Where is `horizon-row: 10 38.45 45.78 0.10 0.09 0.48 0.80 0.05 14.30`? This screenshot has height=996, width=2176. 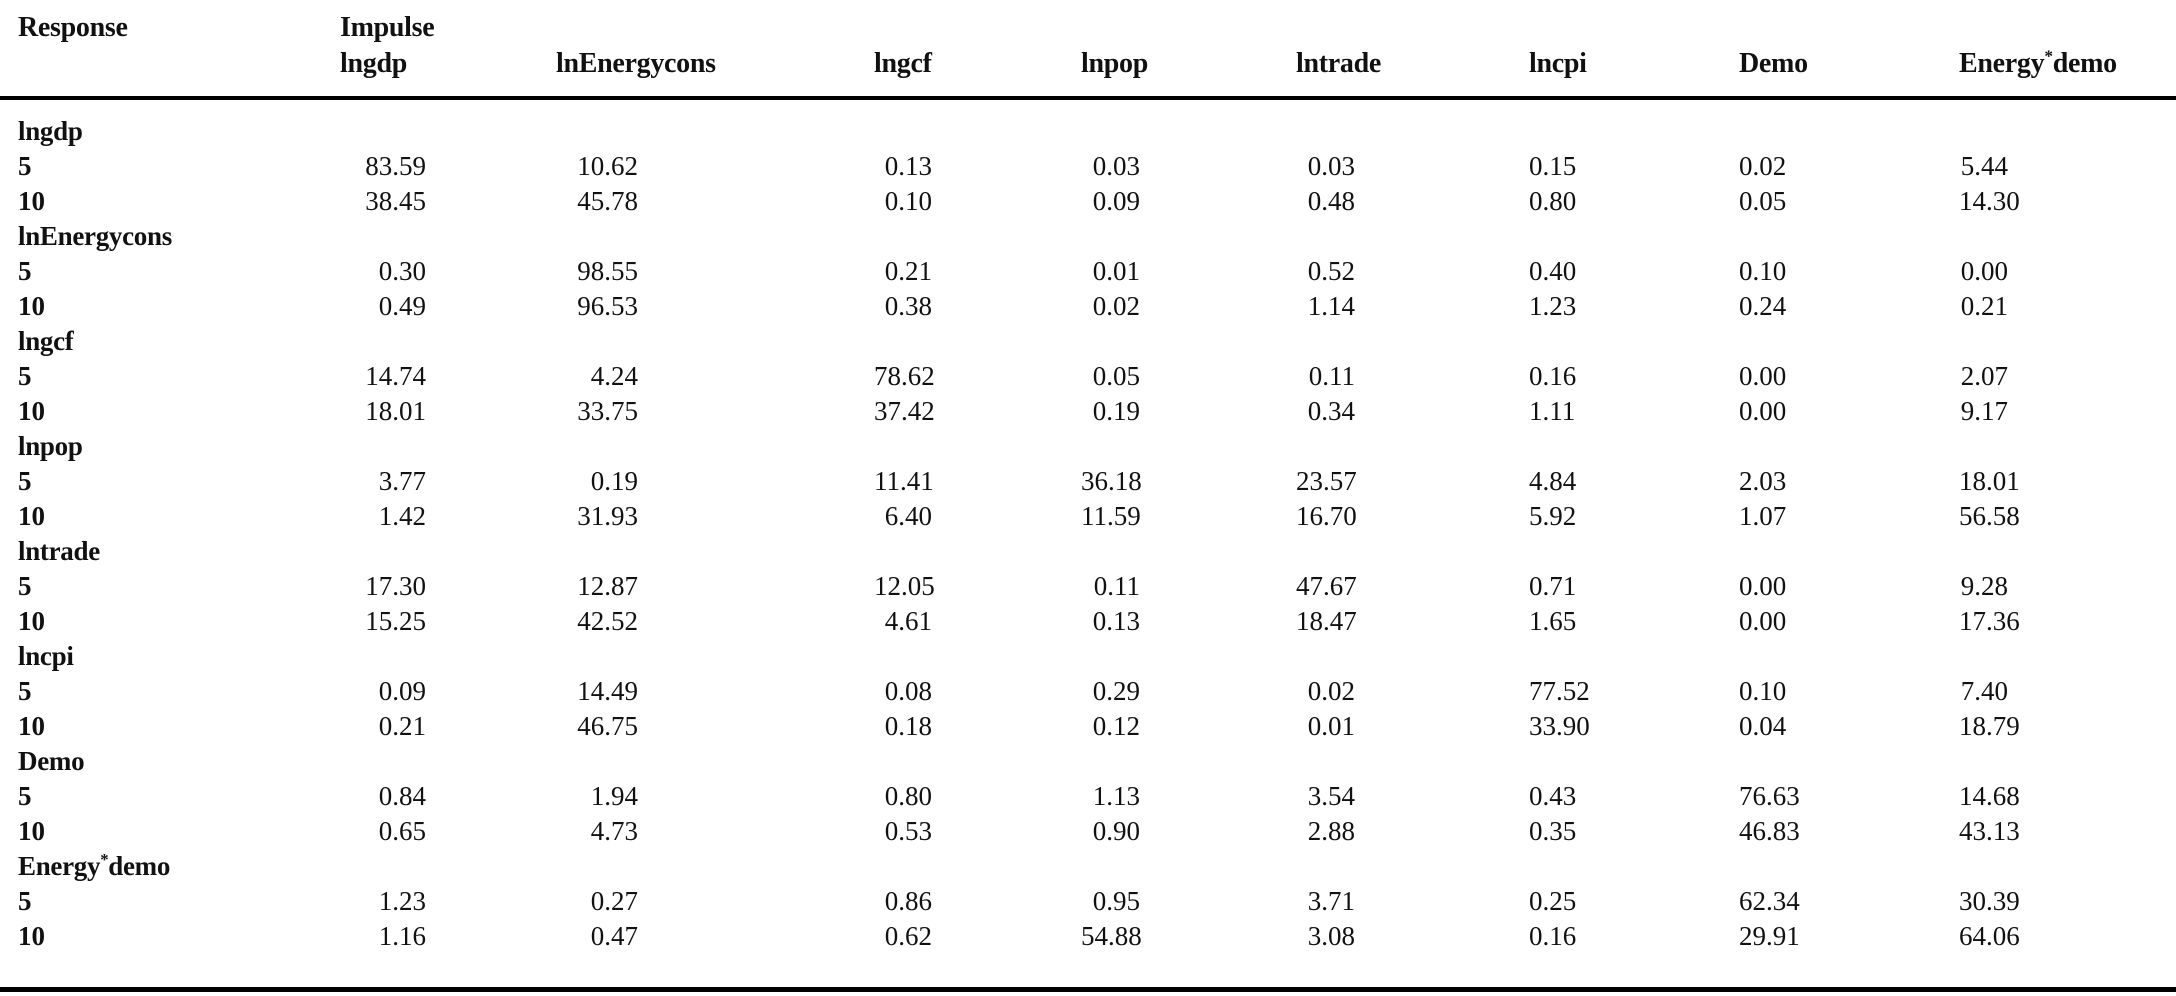 horizon-row: 10 38.45 45.78 0.10 0.09 0.48 0.80 0.05 14.30 is located at coordinates (1088, 201).